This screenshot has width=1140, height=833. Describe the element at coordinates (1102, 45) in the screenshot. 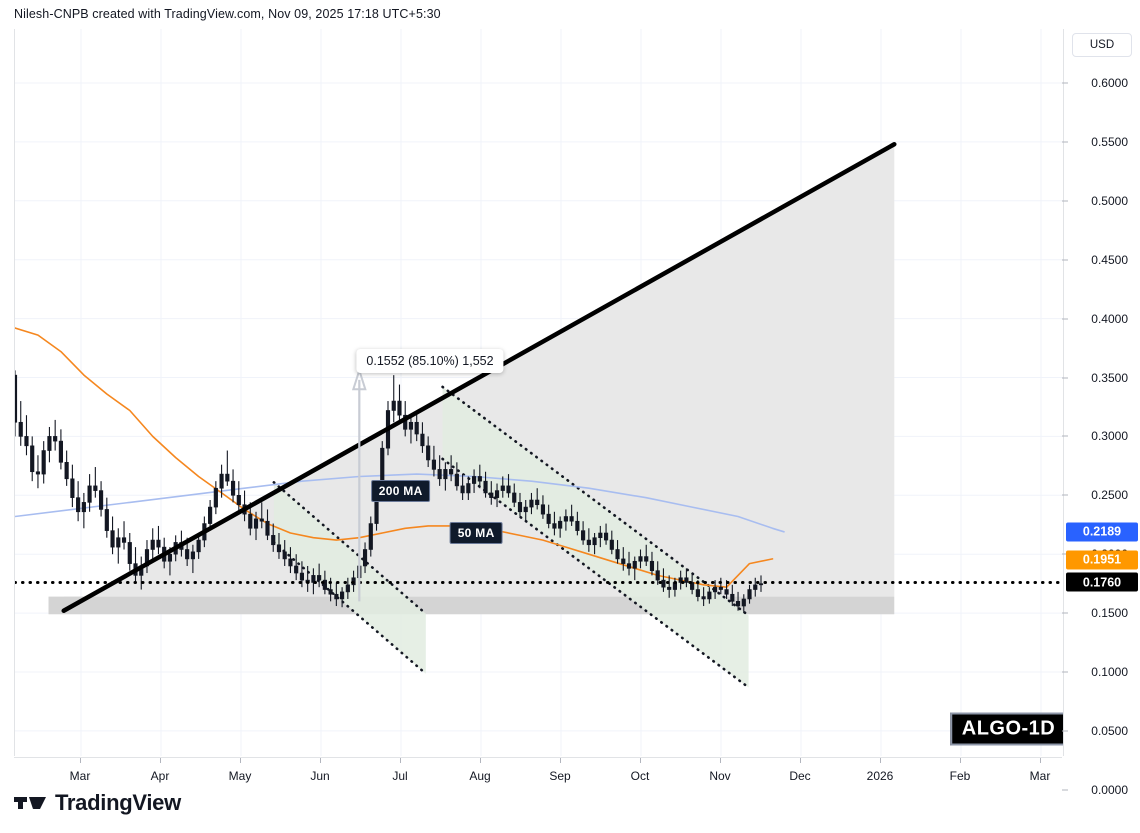

I see `currency-badge: USD` at that location.